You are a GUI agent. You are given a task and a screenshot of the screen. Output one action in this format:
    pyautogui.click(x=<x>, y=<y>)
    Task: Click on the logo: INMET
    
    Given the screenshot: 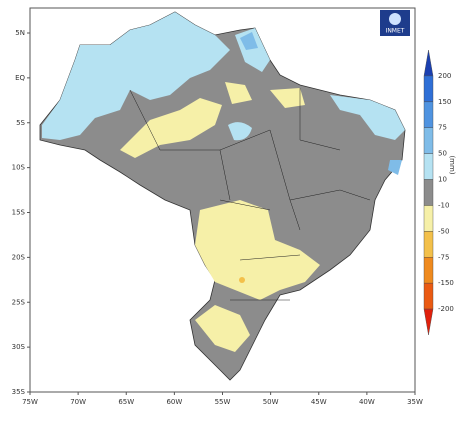 What is the action you would take?
    pyautogui.click(x=395, y=23)
    